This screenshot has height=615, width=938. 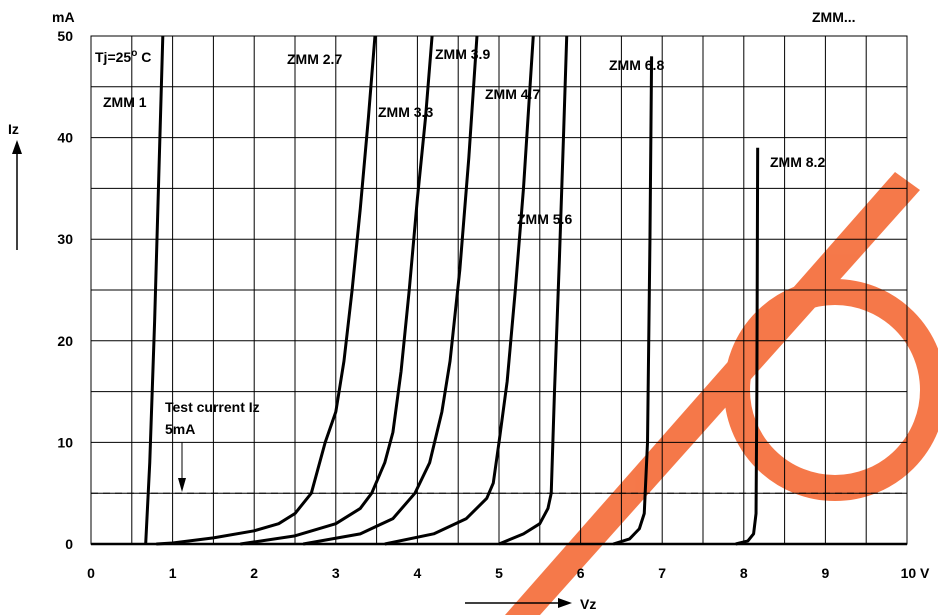 I want to click on annotation: 5mA, so click(x=180, y=429).